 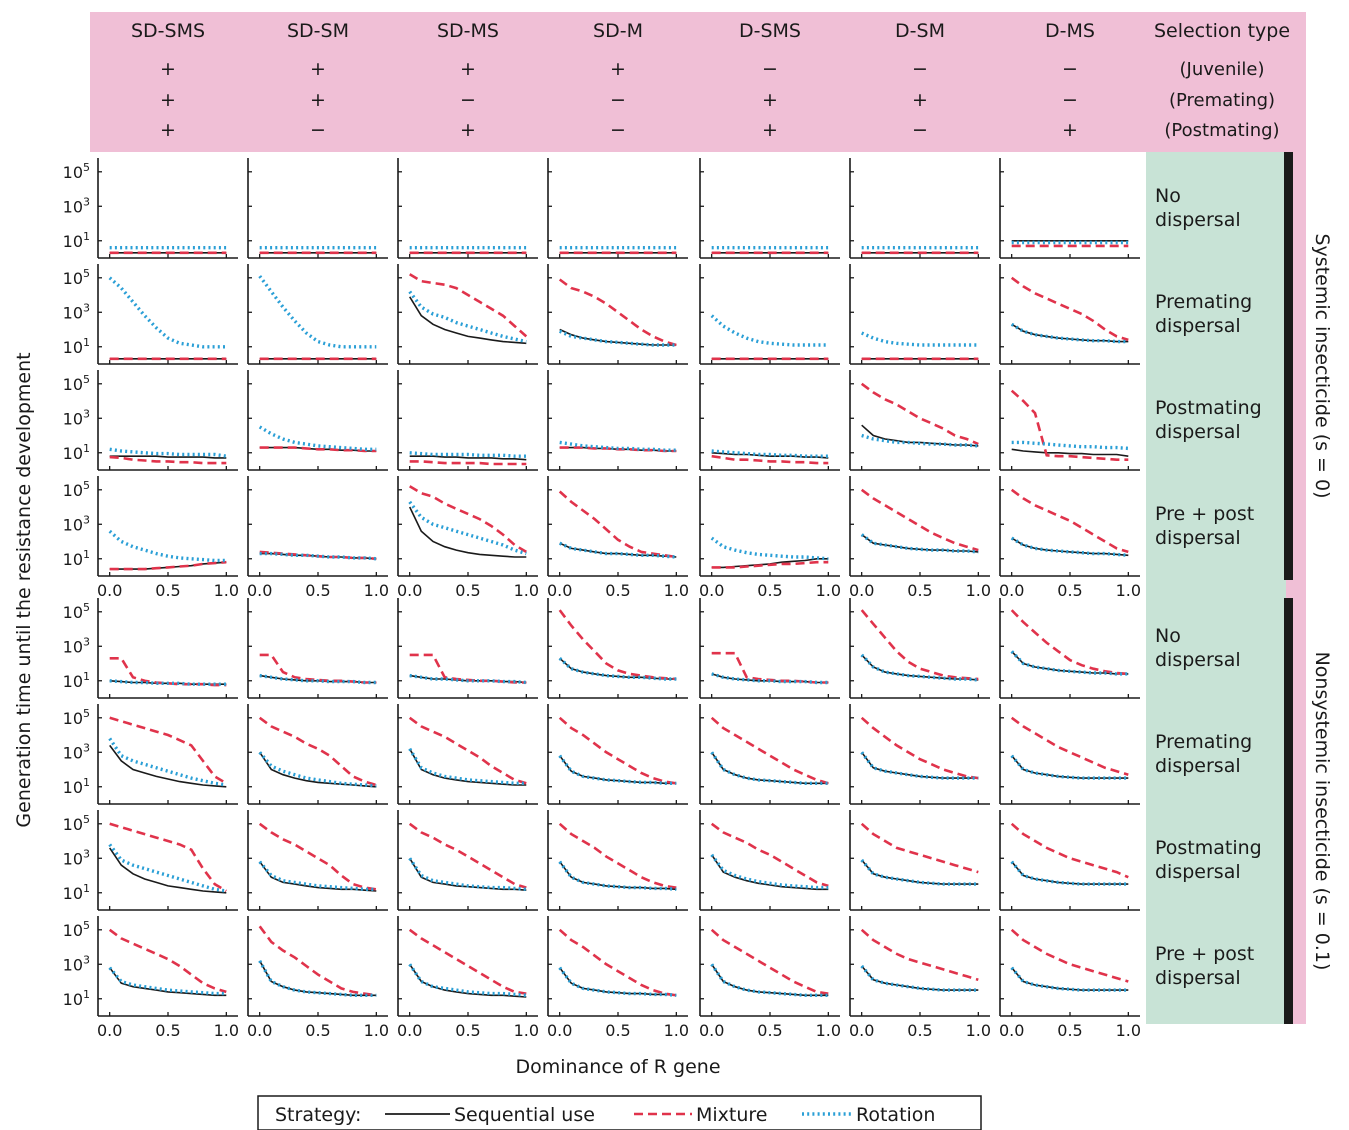 What do you see at coordinates (920, 31) in the screenshot?
I see `header-column-d-sm: D-SM` at bounding box center [920, 31].